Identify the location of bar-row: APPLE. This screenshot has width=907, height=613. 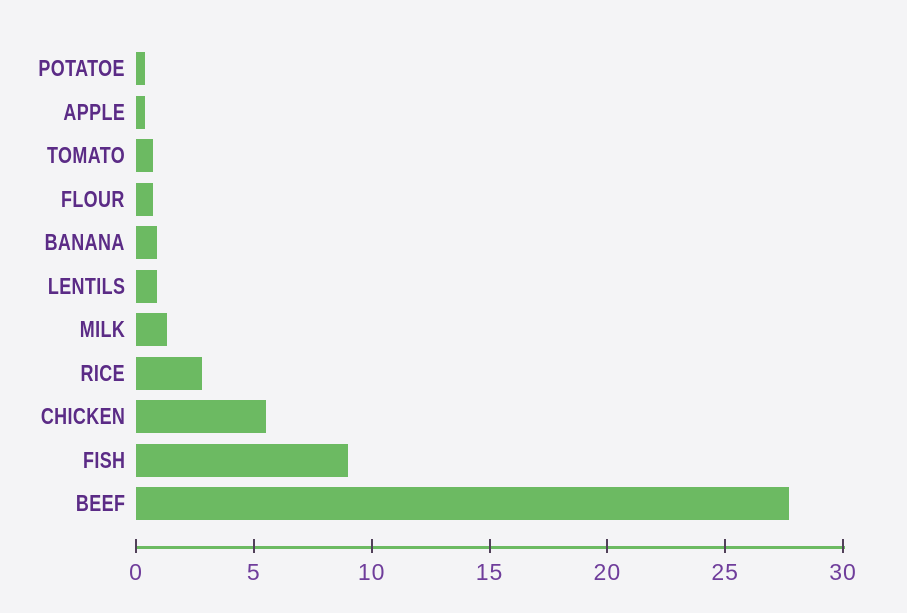
(453, 113).